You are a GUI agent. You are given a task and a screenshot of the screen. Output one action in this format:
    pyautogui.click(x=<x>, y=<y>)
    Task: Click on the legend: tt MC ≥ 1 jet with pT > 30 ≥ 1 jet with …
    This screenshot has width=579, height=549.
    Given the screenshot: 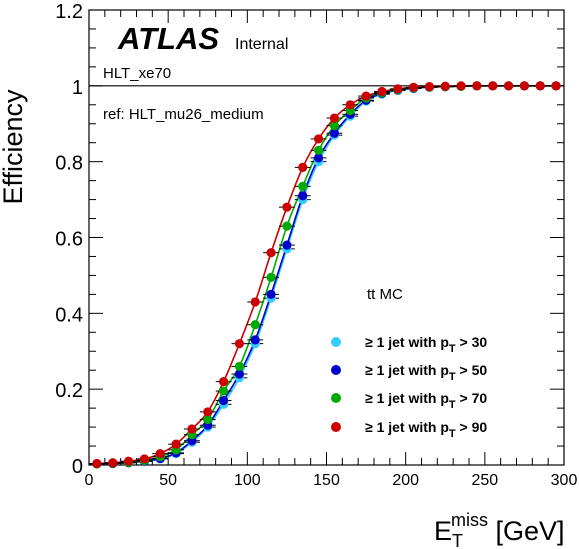 What is the action you would take?
    pyautogui.click(x=409, y=363)
    